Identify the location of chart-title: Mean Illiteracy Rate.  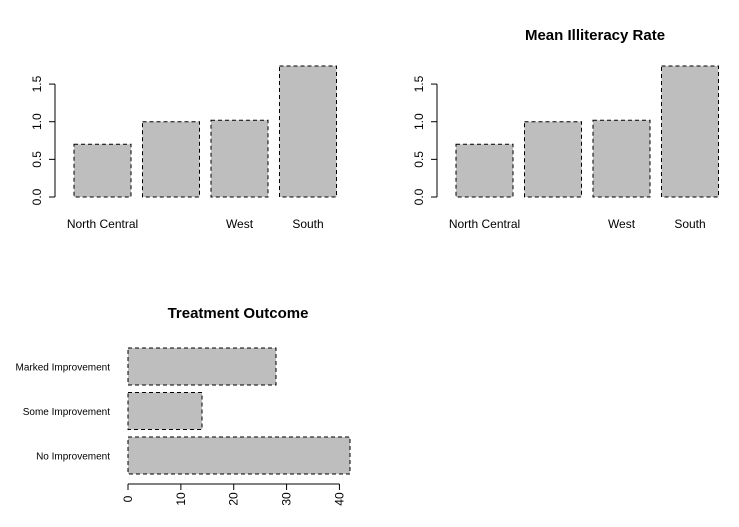
(595, 35).